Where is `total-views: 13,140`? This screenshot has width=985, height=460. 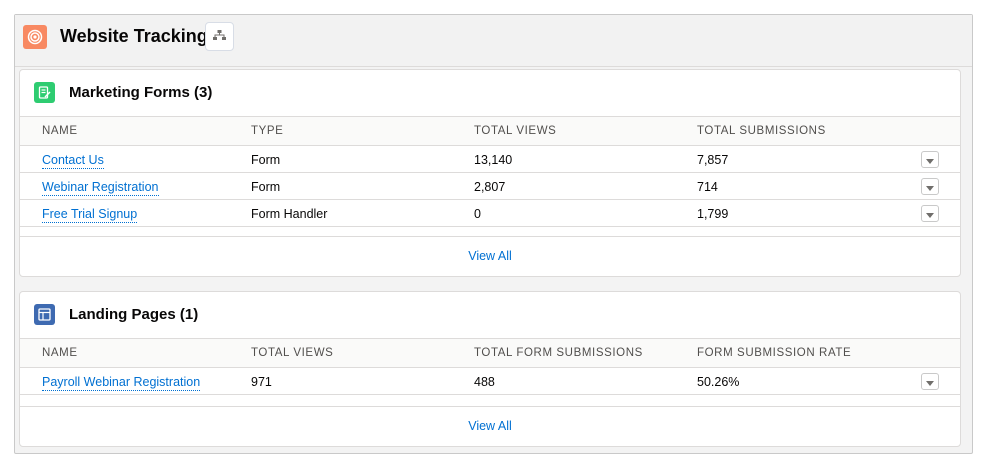 total-views: 13,140 is located at coordinates (493, 160).